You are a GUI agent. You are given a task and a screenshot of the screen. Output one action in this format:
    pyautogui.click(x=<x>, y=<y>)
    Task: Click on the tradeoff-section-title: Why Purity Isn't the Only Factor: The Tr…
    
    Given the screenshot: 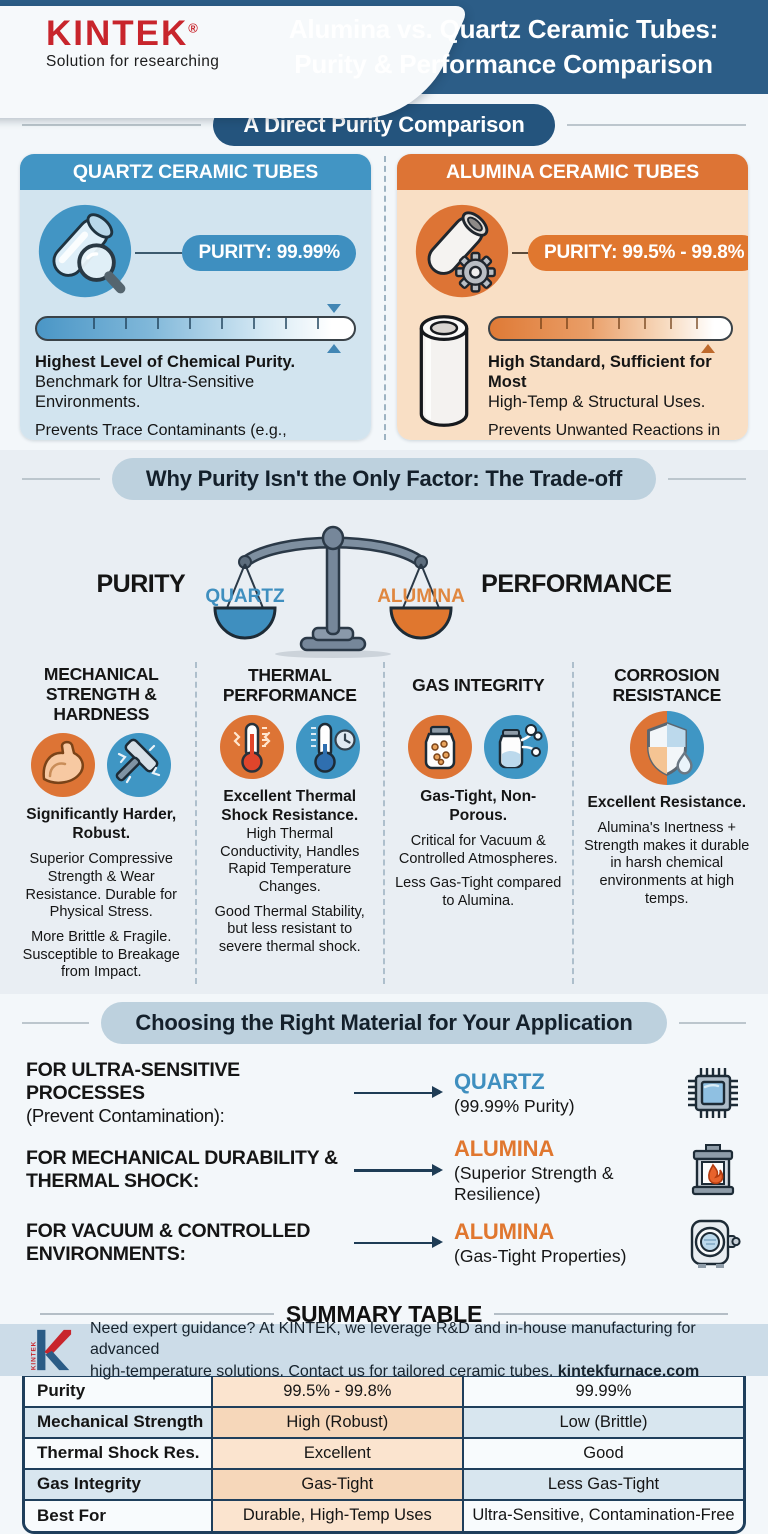 What is the action you would take?
    pyautogui.click(x=384, y=479)
    